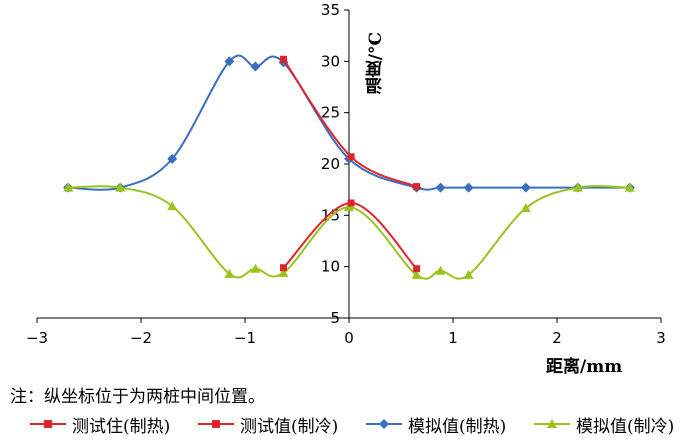 This screenshot has height=444, width=700. What do you see at coordinates (453, 338) in the screenshot?
I see `x-tick-label: 1` at bounding box center [453, 338].